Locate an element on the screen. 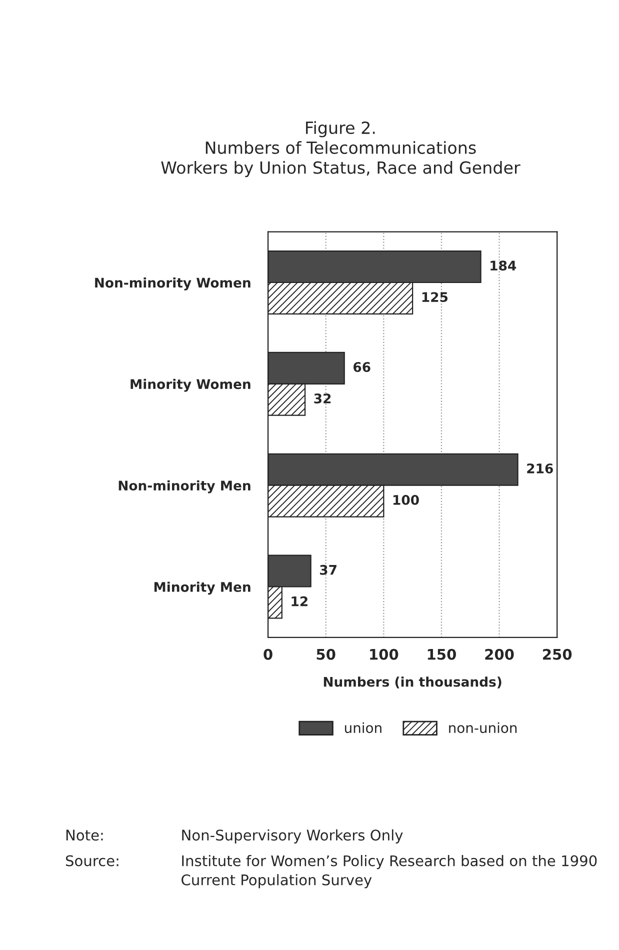 The image size is (619, 950). data-label: 216 is located at coordinates (540, 468).